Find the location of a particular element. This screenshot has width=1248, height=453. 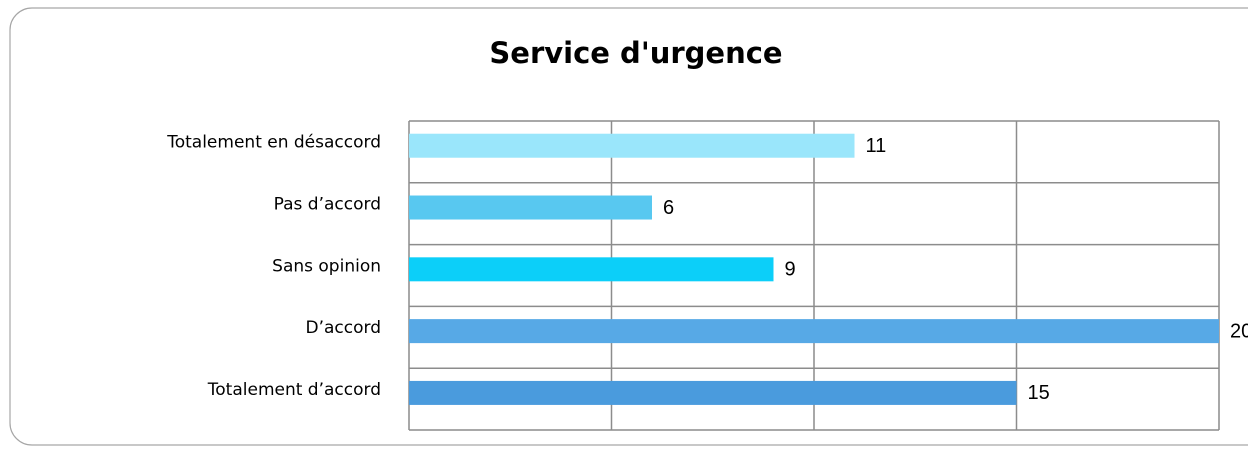

y-tick-label: Totalement en désaccord is located at coordinates (273, 143).